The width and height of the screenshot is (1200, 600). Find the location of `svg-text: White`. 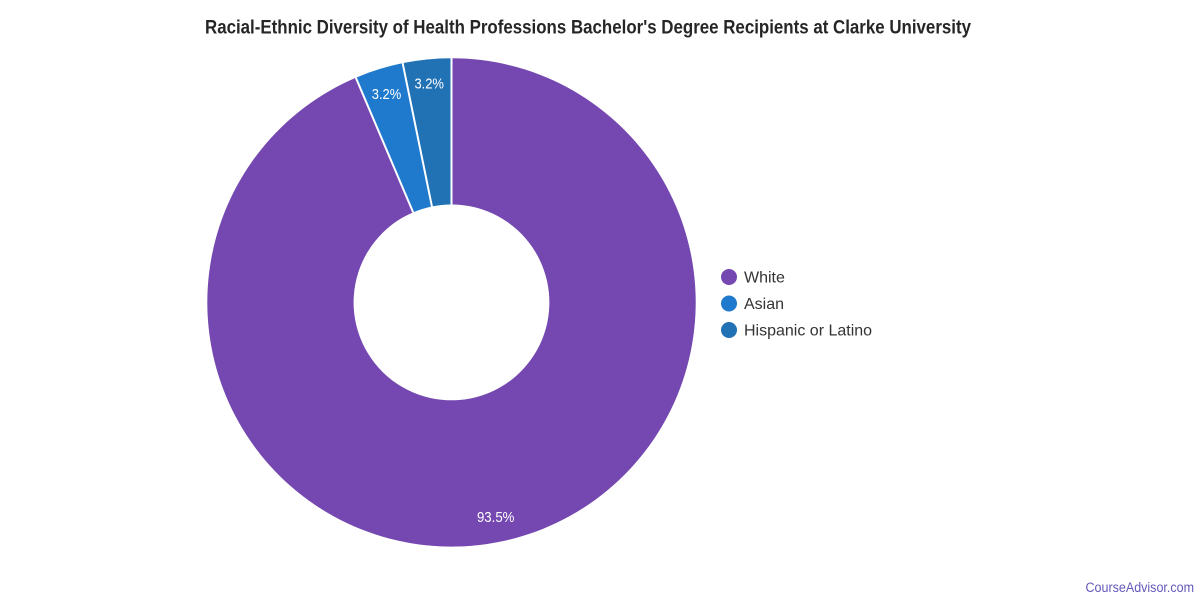

svg-text: White is located at coordinates (764, 278).